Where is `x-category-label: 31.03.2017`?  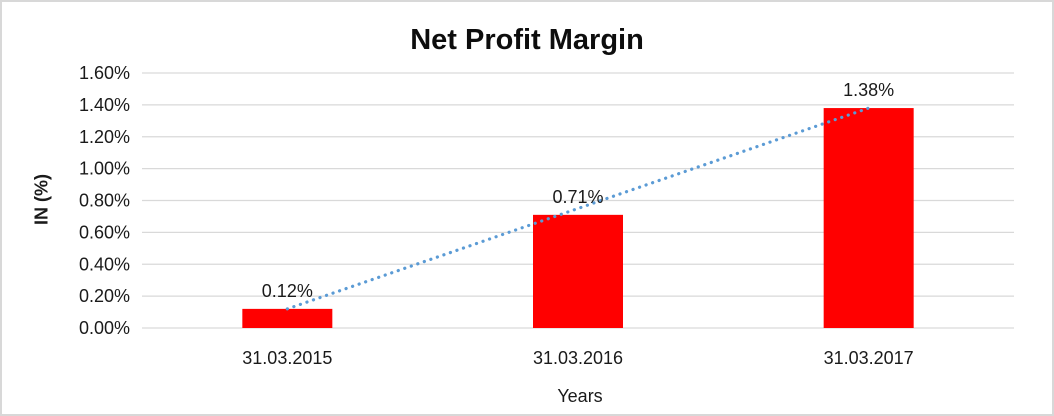 x-category-label: 31.03.2017 is located at coordinates (869, 358).